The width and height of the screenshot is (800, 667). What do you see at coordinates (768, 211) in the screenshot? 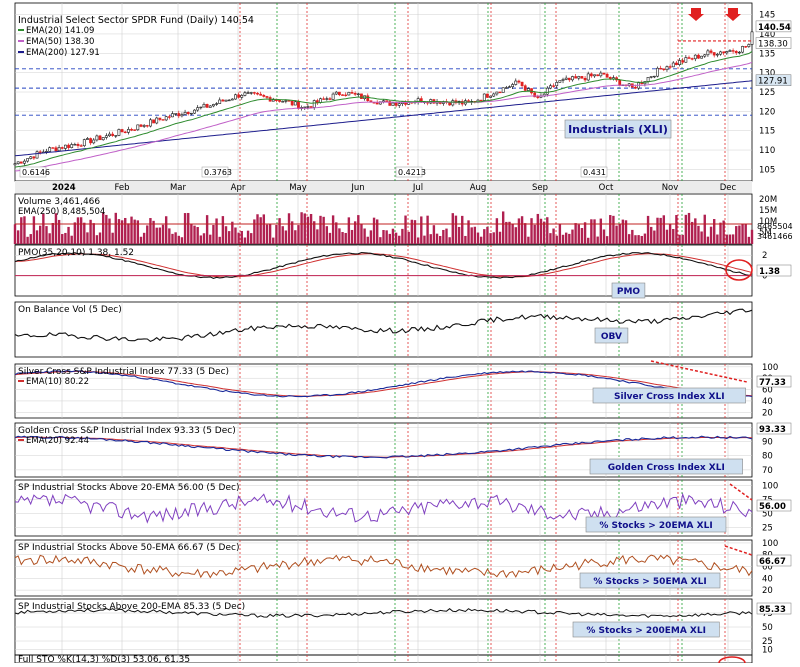
I see `volume-tick-label: 15M` at bounding box center [768, 211].